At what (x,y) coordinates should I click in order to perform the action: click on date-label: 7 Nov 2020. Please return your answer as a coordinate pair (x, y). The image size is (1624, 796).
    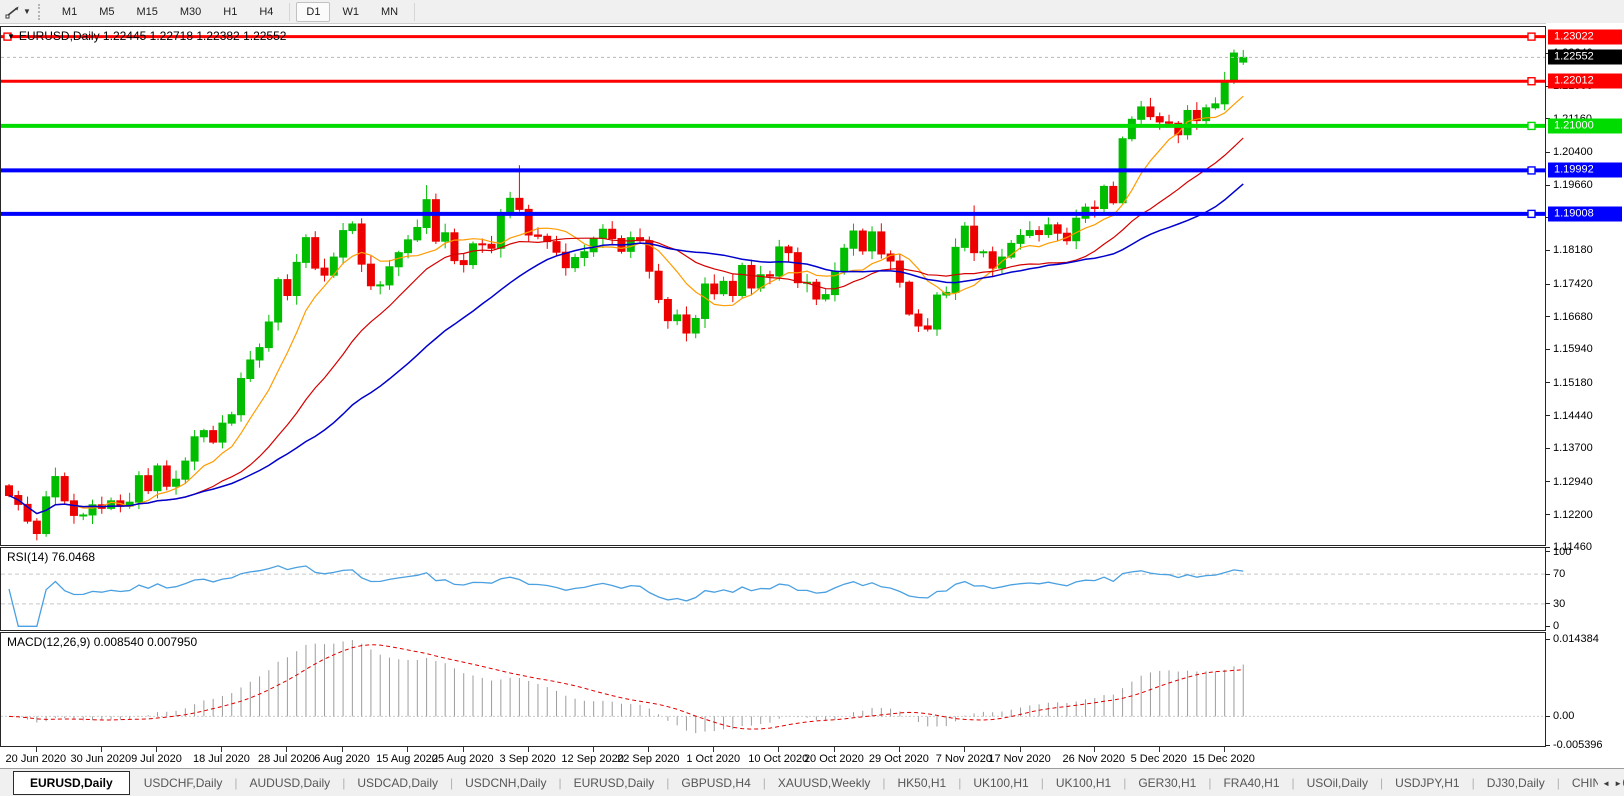
    Looking at the image, I should click on (963, 759).